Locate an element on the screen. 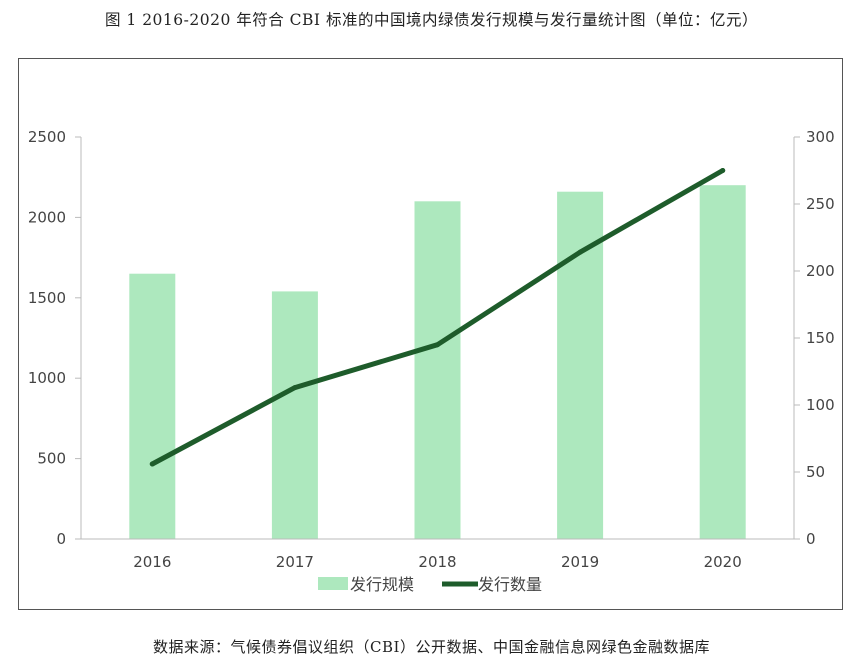  left-tick-label: 2500 is located at coordinates (47, 137).